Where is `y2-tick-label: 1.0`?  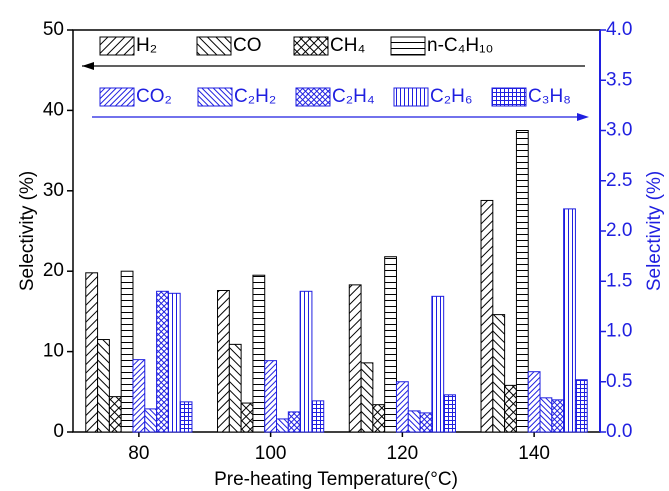 y2-tick-label: 1.0 is located at coordinates (619, 331).